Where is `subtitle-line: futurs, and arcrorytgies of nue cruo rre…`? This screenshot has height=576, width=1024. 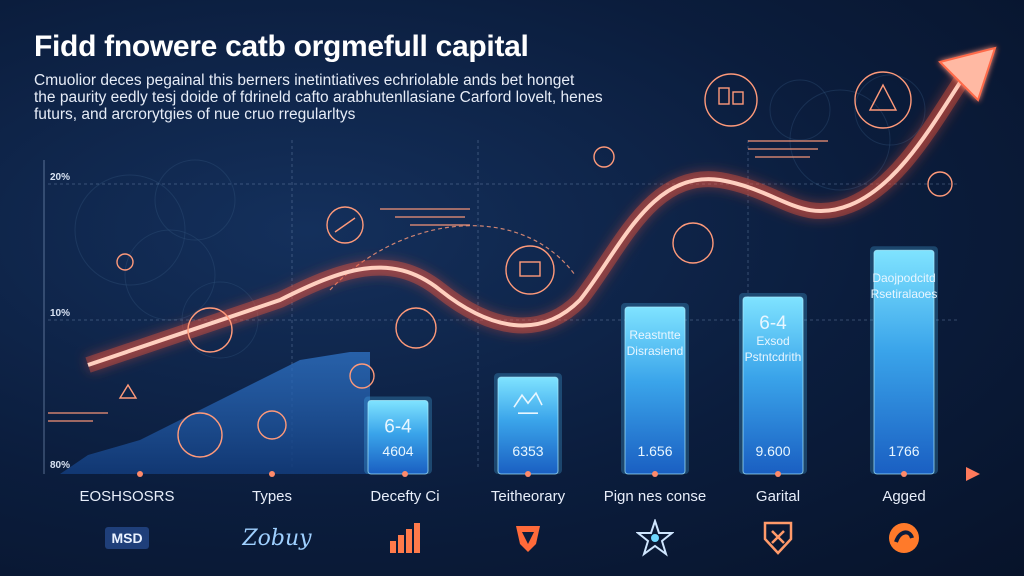
subtitle-line: futurs, and arcrorytgies of nue cruo rre… is located at coordinates (195, 114).